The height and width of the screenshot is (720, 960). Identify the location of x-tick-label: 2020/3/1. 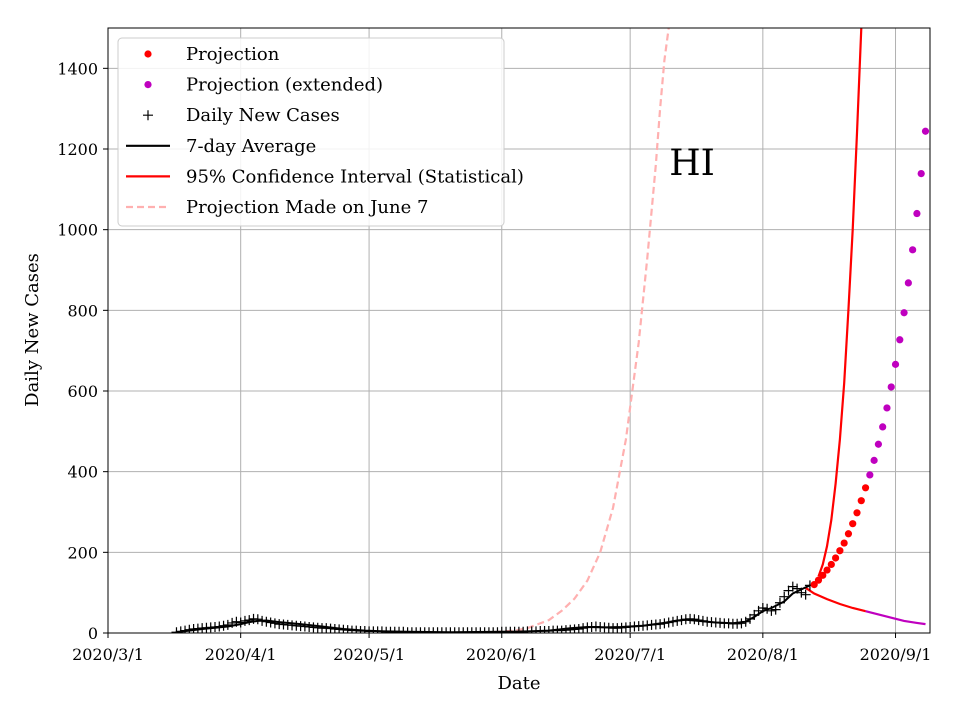
(108, 654).